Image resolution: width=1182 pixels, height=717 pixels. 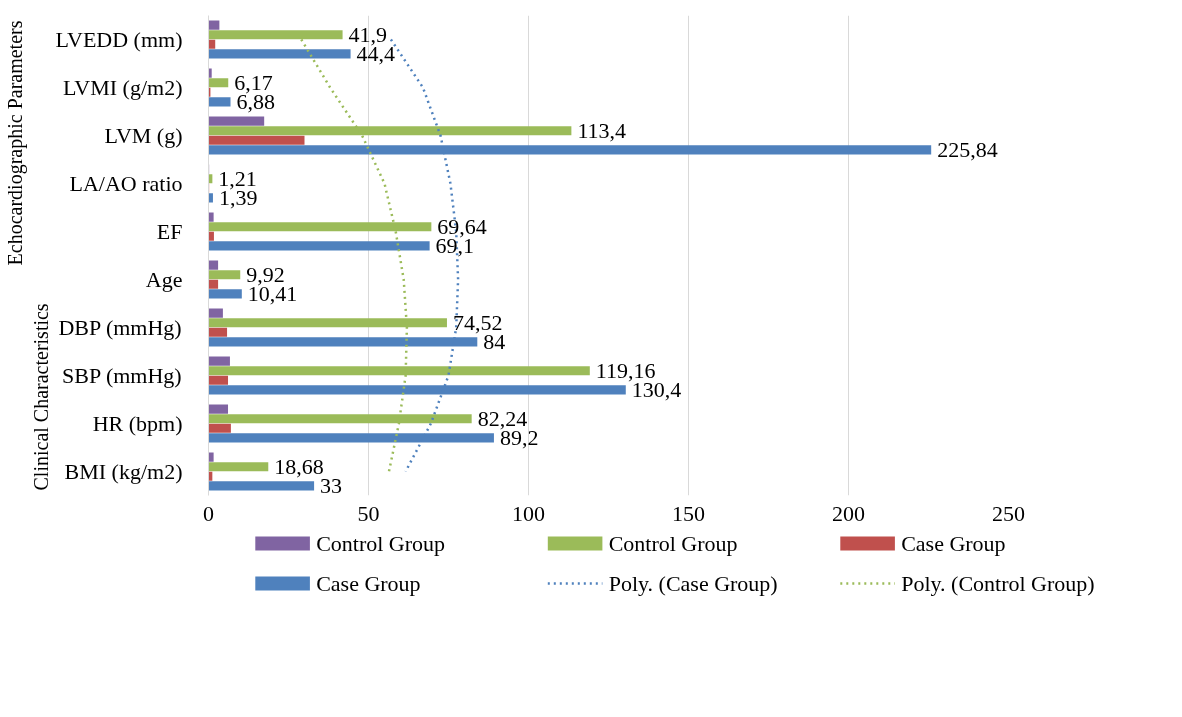 I want to click on x-tick-label: 0, so click(x=208, y=513).